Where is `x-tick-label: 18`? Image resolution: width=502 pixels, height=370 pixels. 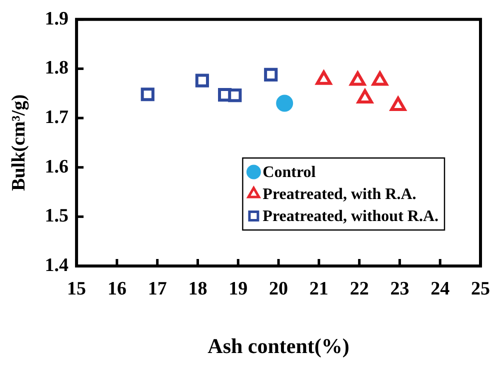 x-tick-label: 18 is located at coordinates (198, 289).